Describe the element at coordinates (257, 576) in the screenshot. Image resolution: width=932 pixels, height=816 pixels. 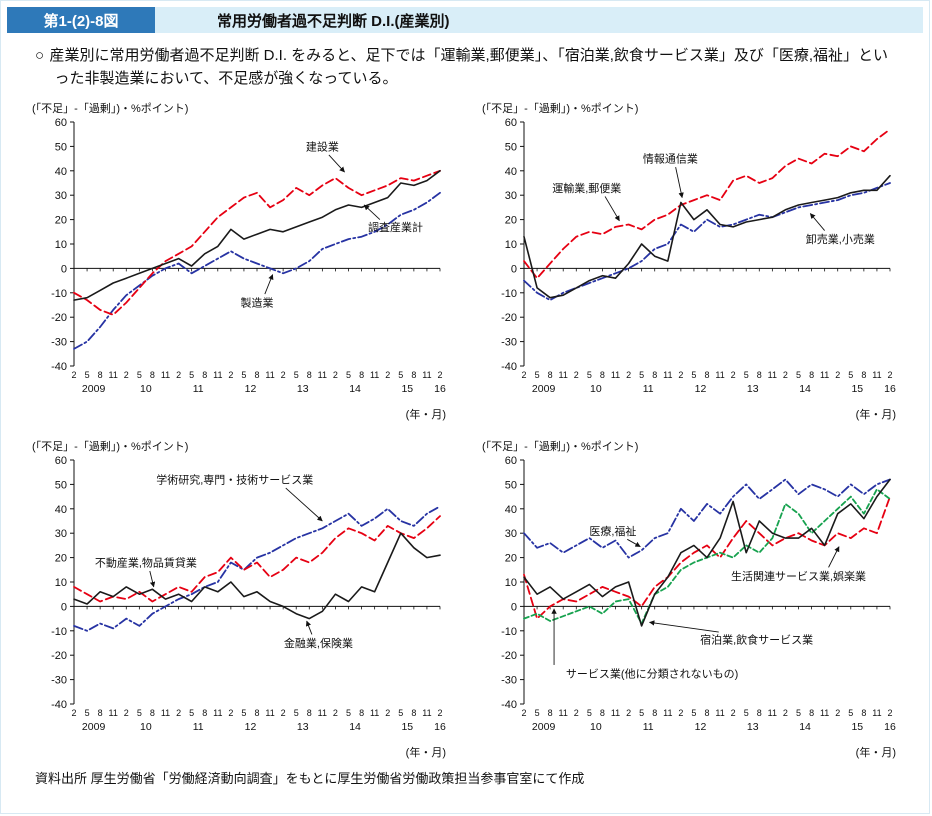
I see `series-finance-insurance` at that location.